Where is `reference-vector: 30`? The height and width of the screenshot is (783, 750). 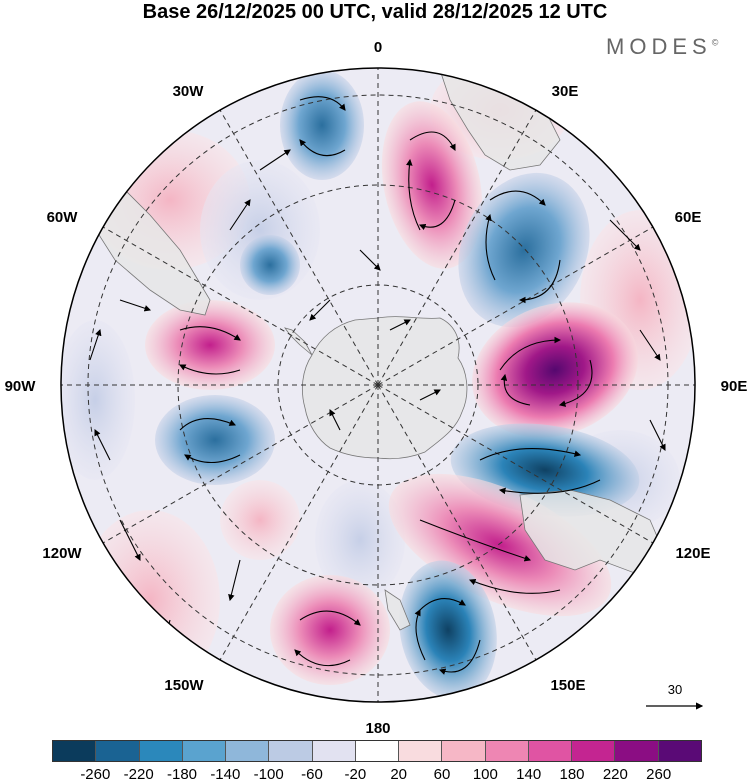
reference-vector: 30 is located at coordinates (675, 696).